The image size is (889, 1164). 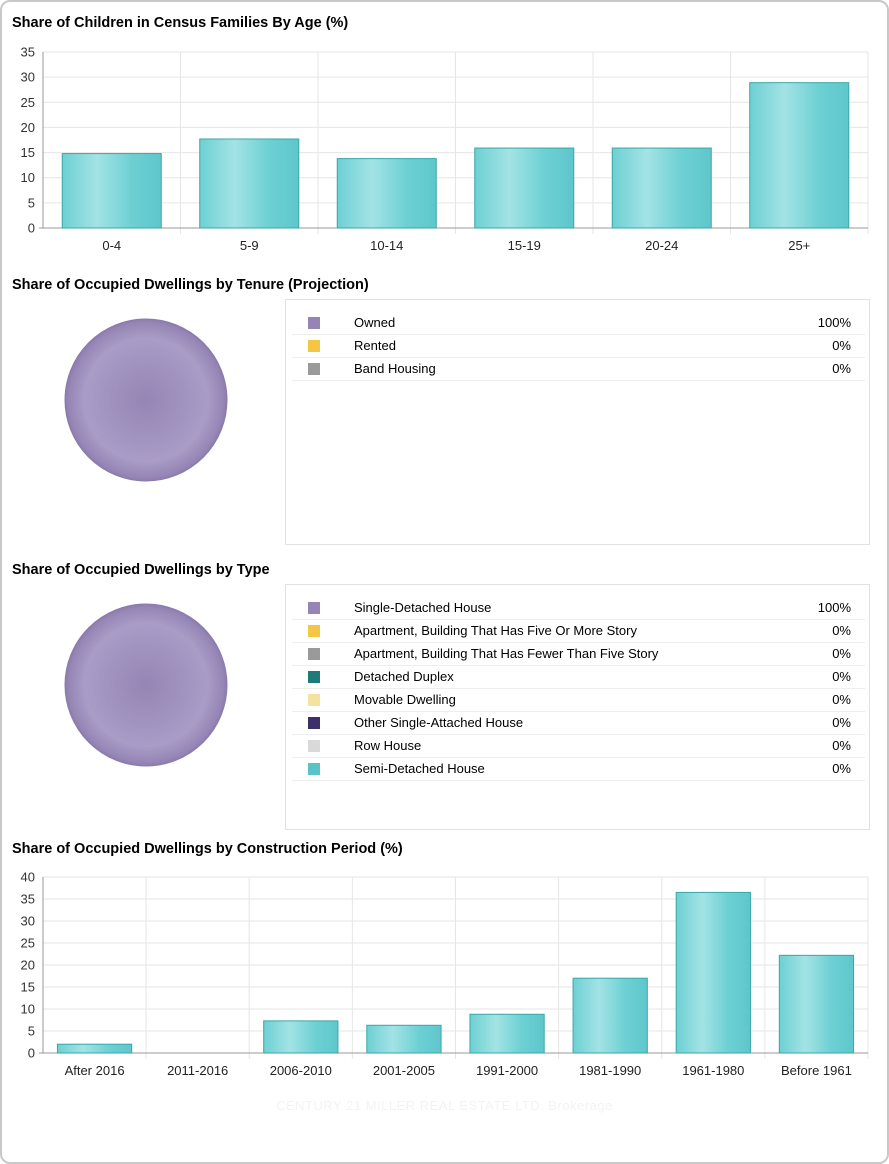 I want to click on legend-item: Detached Duplex 0%, so click(x=578, y=677).